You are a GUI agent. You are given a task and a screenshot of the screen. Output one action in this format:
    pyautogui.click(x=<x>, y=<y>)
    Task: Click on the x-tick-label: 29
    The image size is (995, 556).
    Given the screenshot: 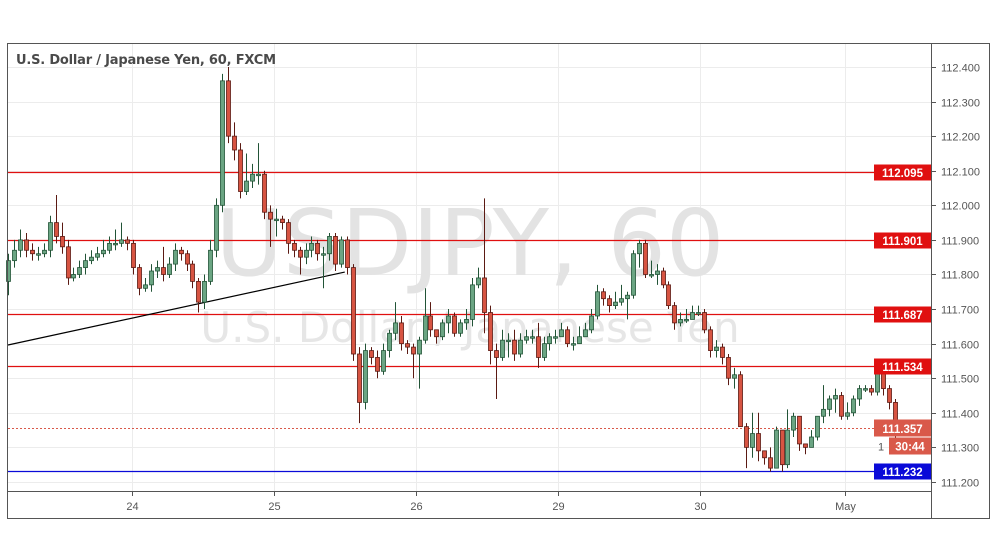 What is the action you would take?
    pyautogui.click(x=558, y=507)
    